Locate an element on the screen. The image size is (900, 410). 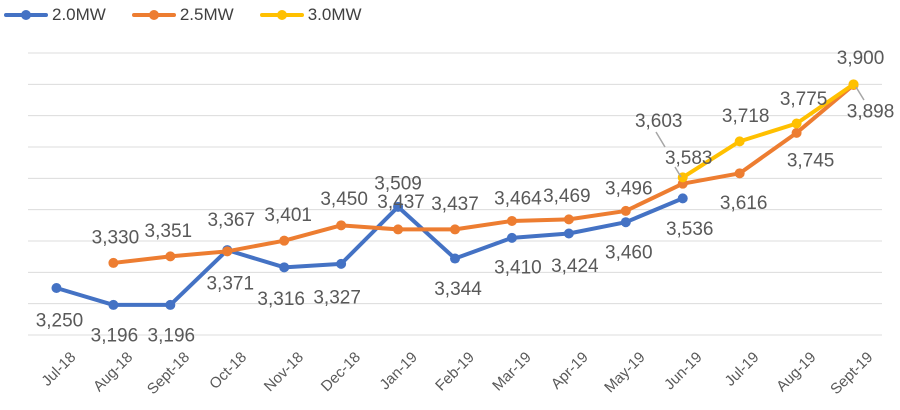
x-axis-label: Jul-19 is located at coordinates (742, 369).